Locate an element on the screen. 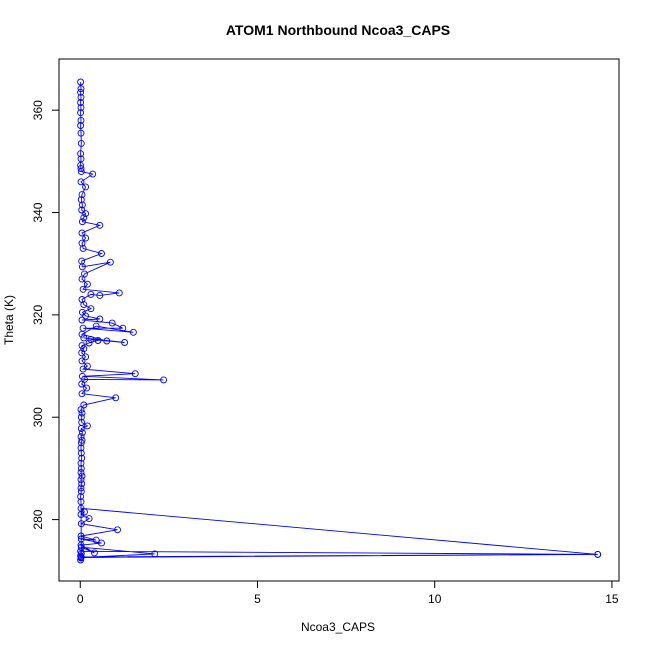 Image resolution: width=650 pixels, height=650 pixels. y-tick-label: 300 is located at coordinates (38, 417).